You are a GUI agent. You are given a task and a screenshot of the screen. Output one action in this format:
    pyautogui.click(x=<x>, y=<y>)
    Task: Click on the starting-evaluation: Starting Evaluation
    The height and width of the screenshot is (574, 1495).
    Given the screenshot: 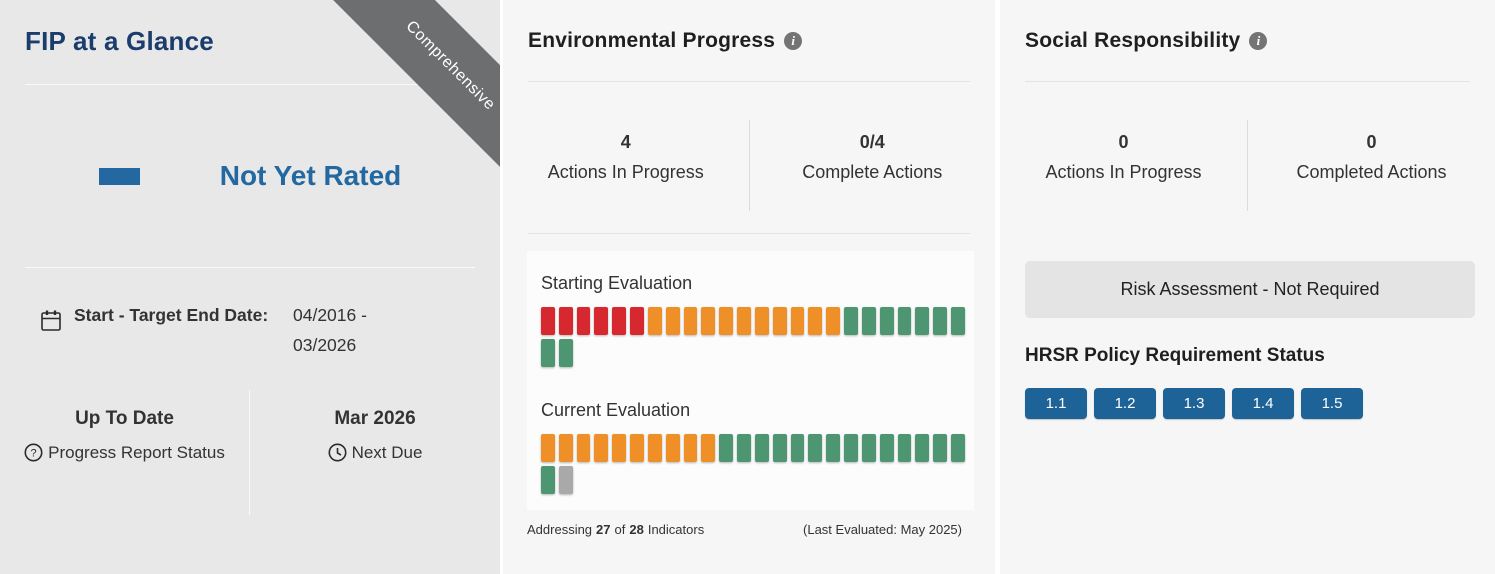 What is the action you would take?
    pyautogui.click(x=753, y=320)
    